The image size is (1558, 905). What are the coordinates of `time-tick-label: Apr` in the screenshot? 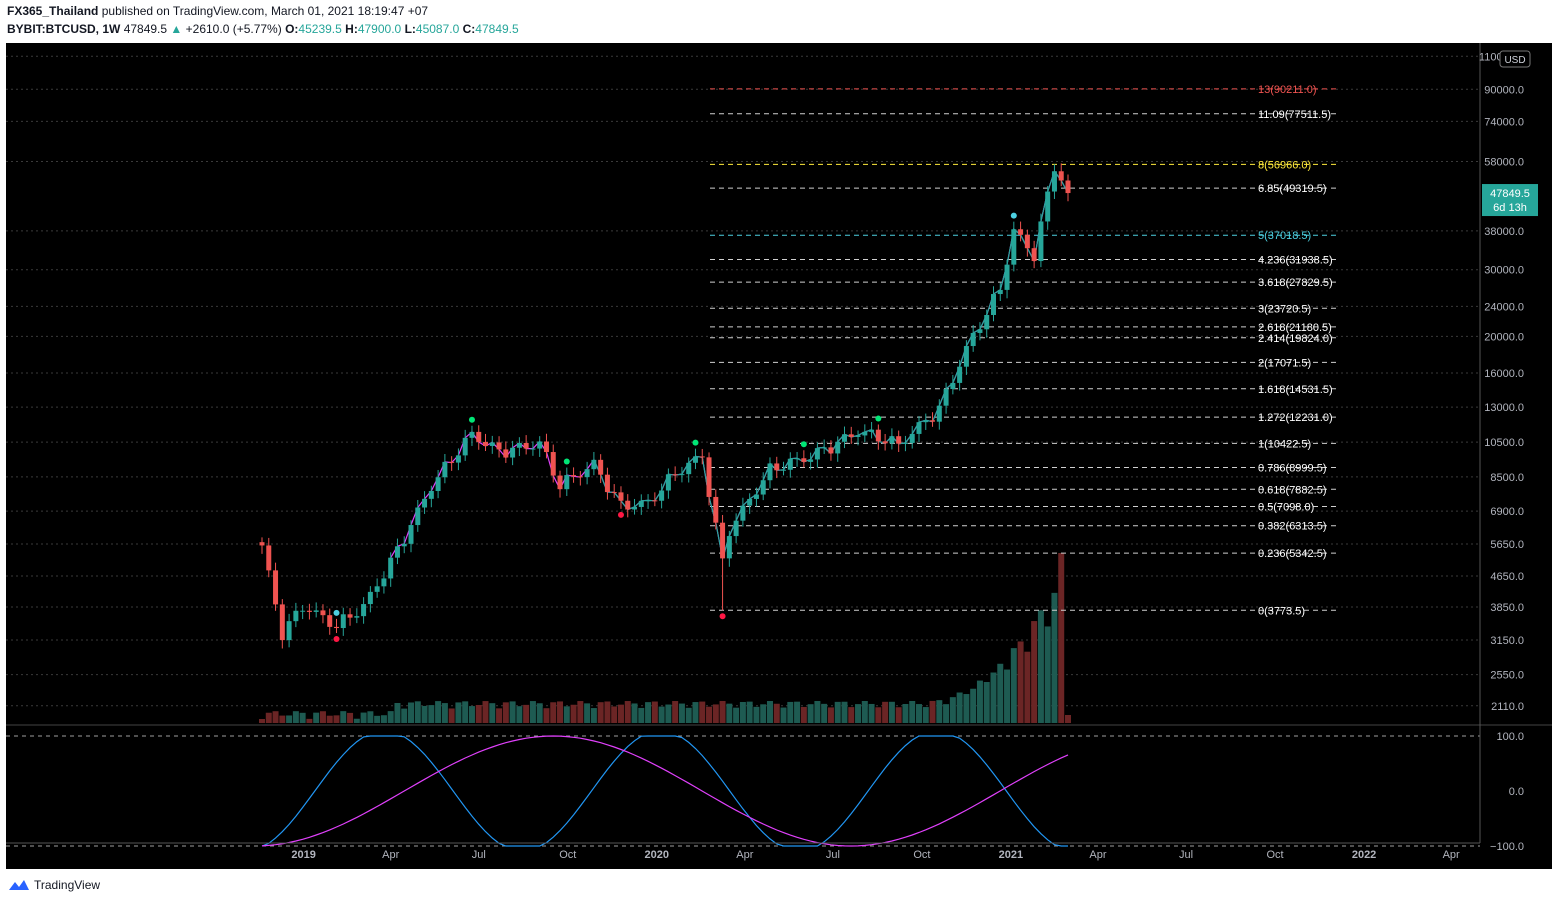 It's located at (1451, 855).